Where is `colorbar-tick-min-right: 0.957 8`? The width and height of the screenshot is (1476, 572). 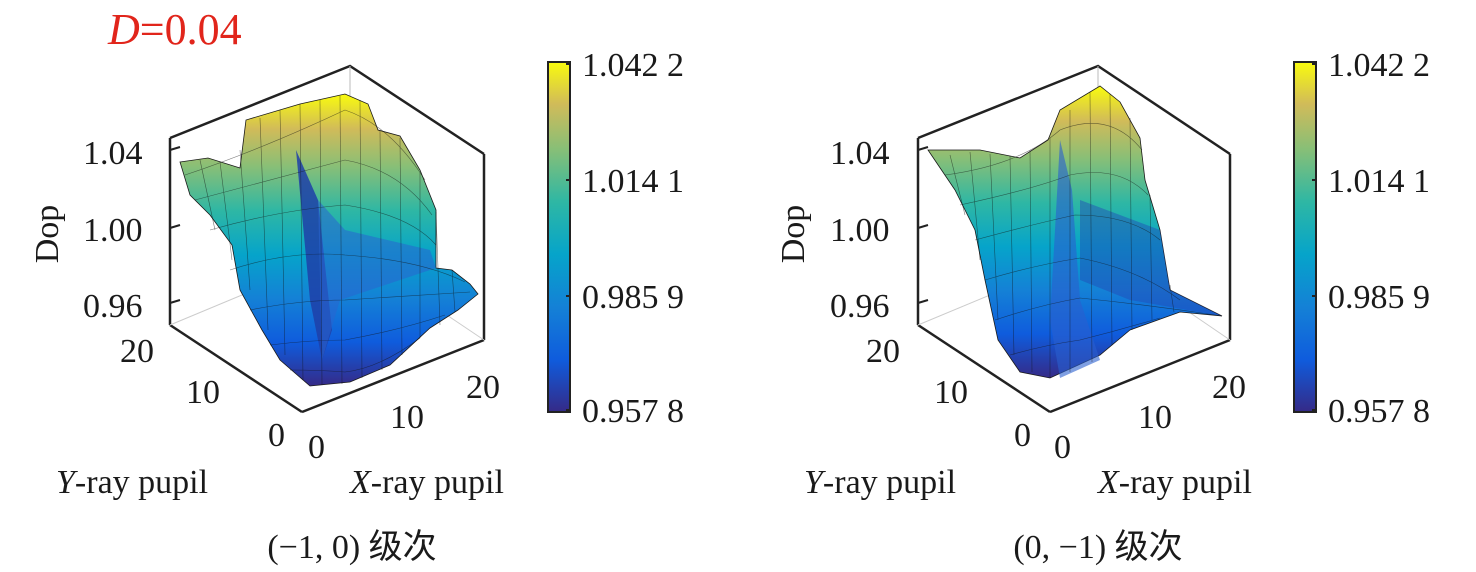
colorbar-tick-min-right: 0.957 8 is located at coordinates (1379, 411).